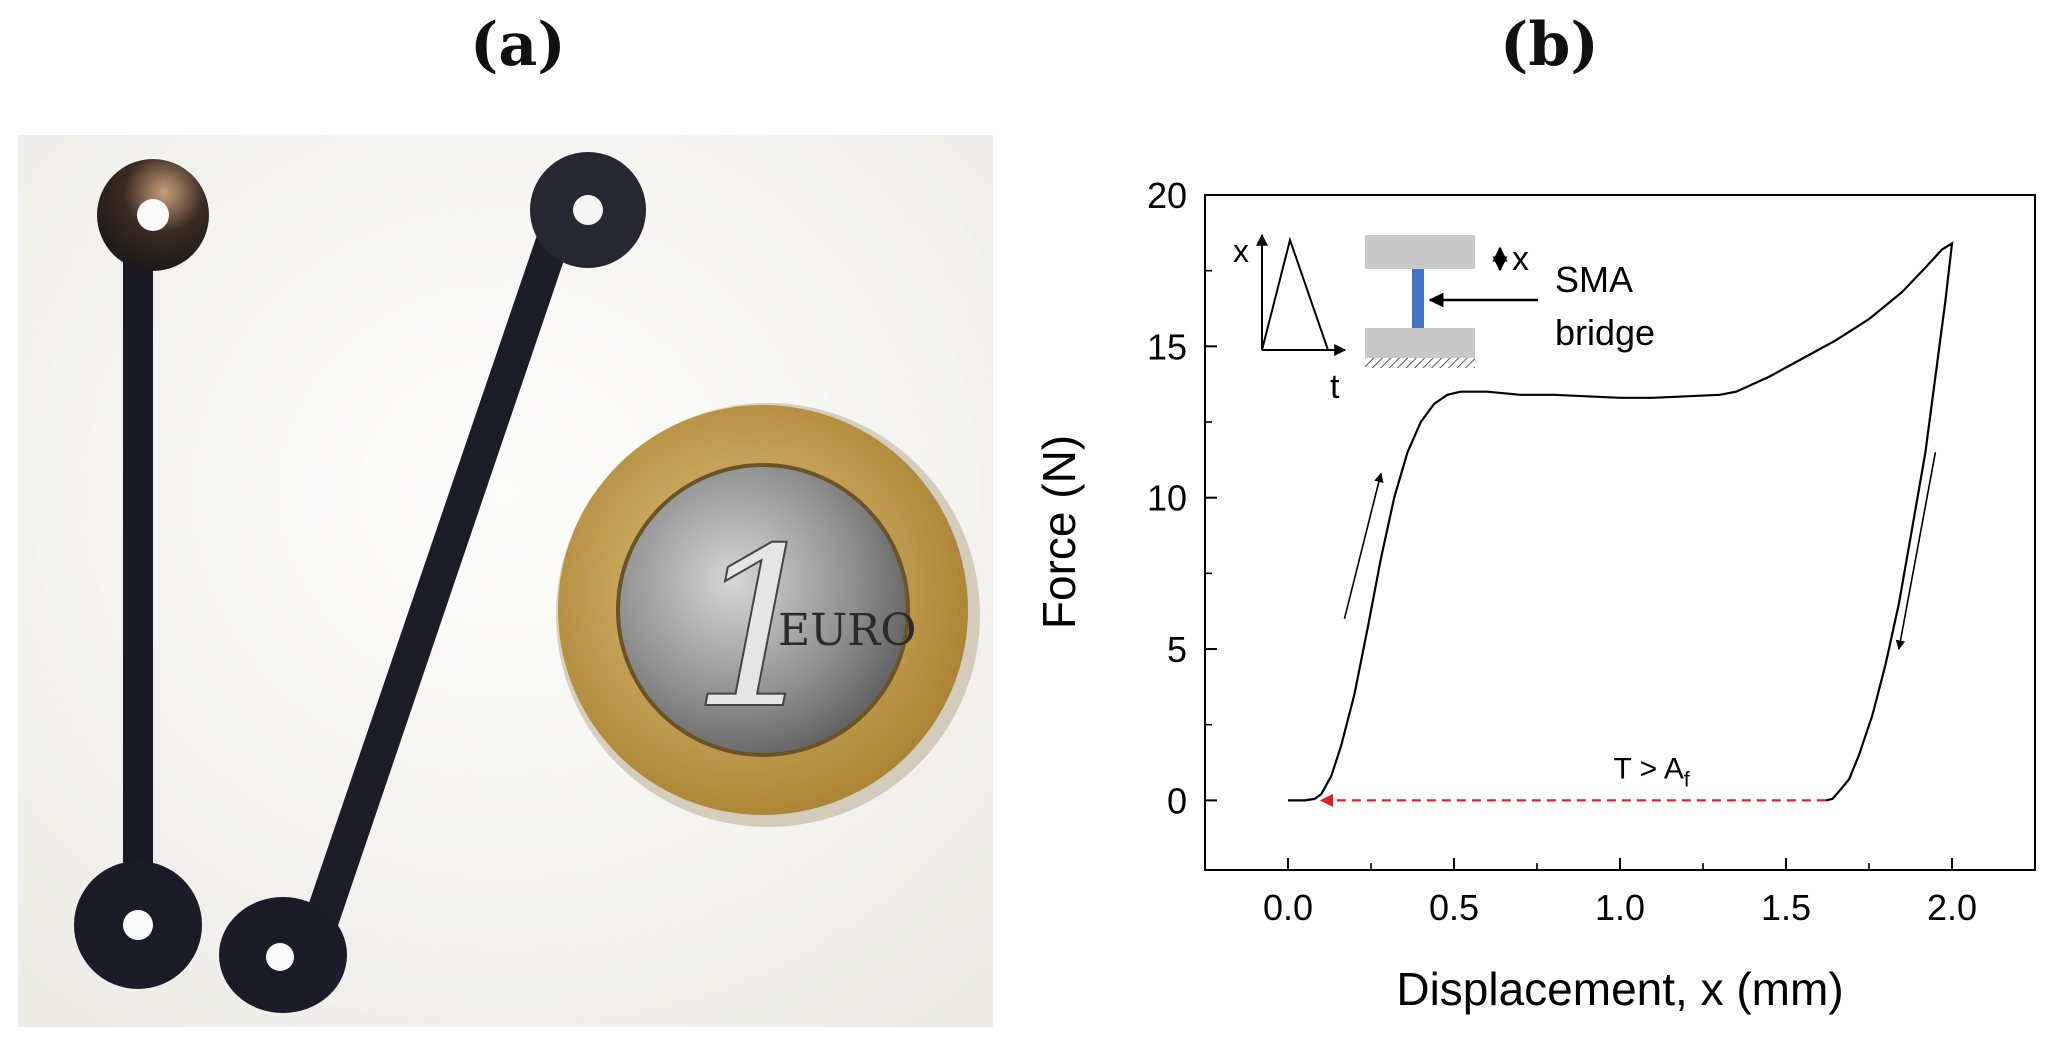  What do you see at coordinates (1952, 907) in the screenshot?
I see `x-tick-label: 2.0` at bounding box center [1952, 907].